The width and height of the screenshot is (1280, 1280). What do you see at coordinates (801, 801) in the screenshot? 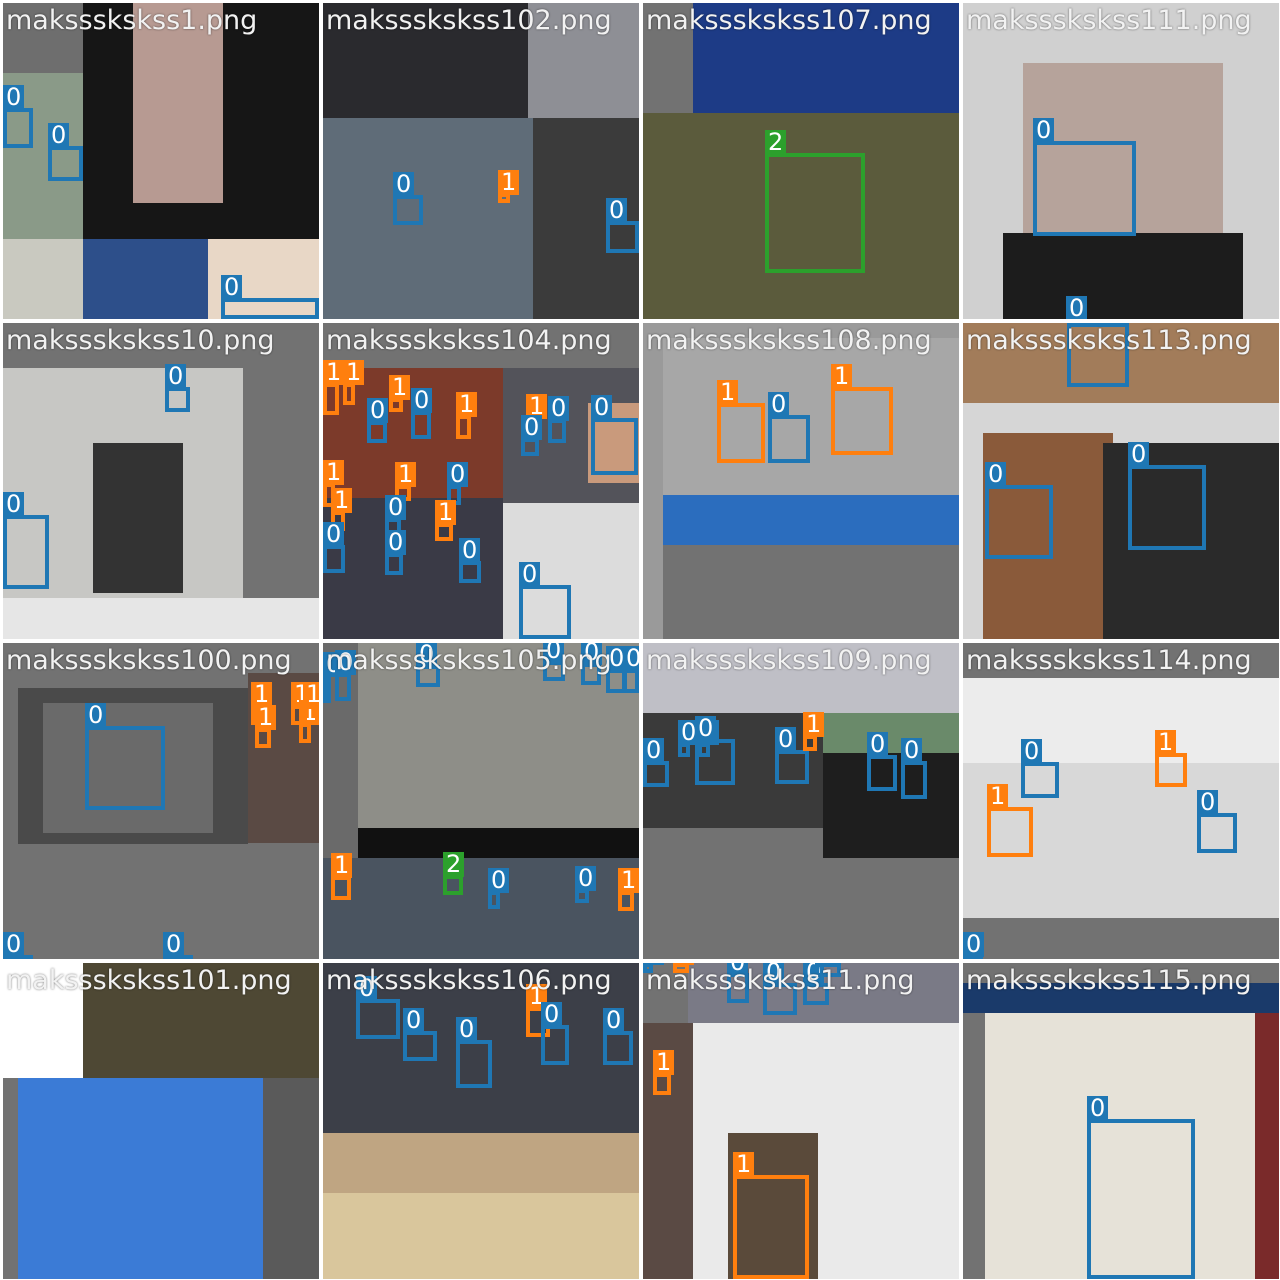
I see `mosaic-tile: 00000100makssskskss109.png` at bounding box center [801, 801].